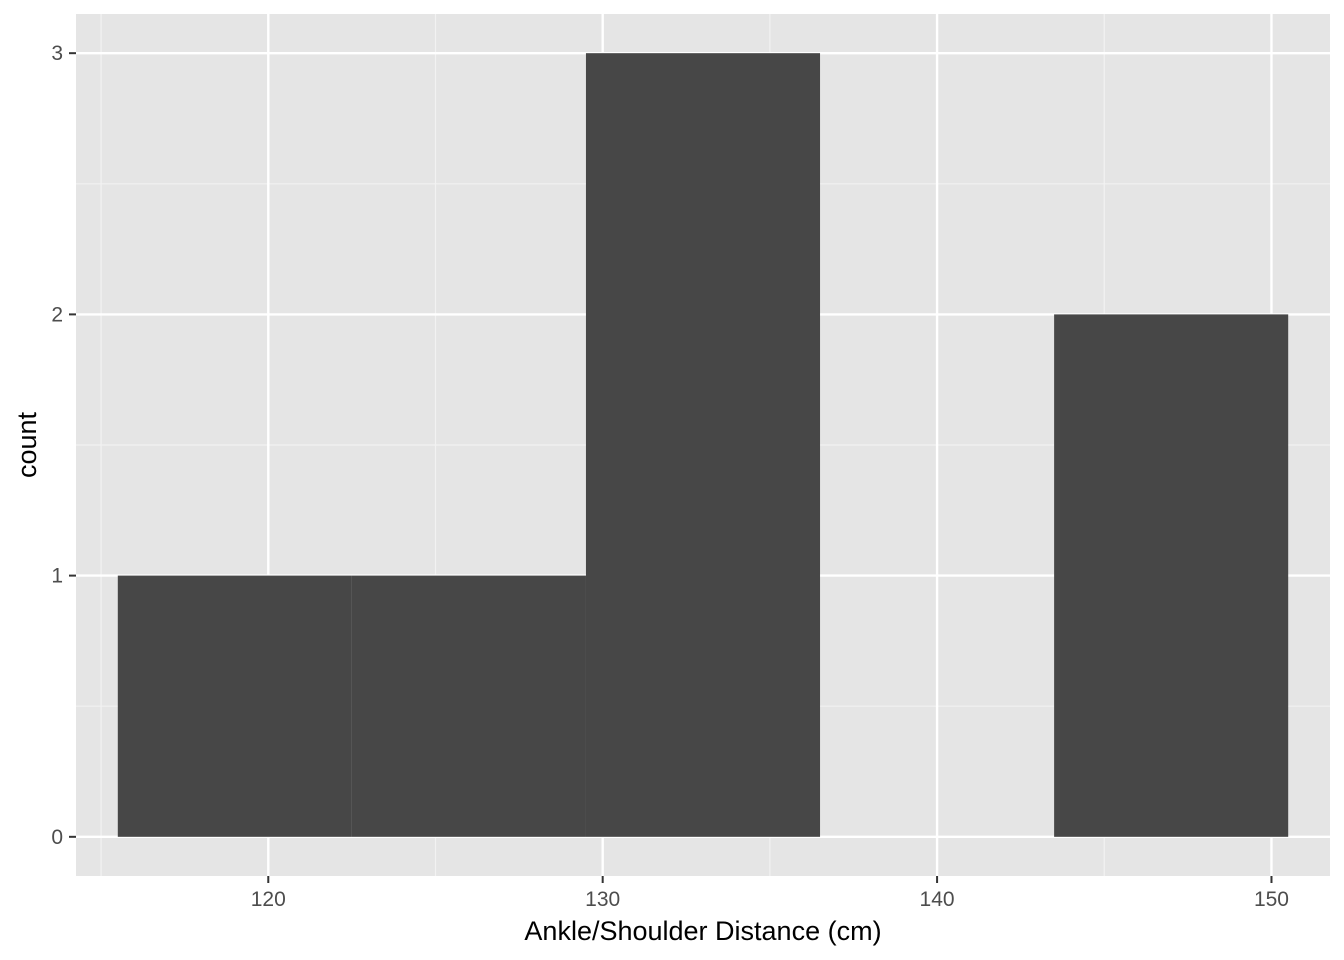  I want to click on x-axis: 120 130 140 150, so click(770, 893).